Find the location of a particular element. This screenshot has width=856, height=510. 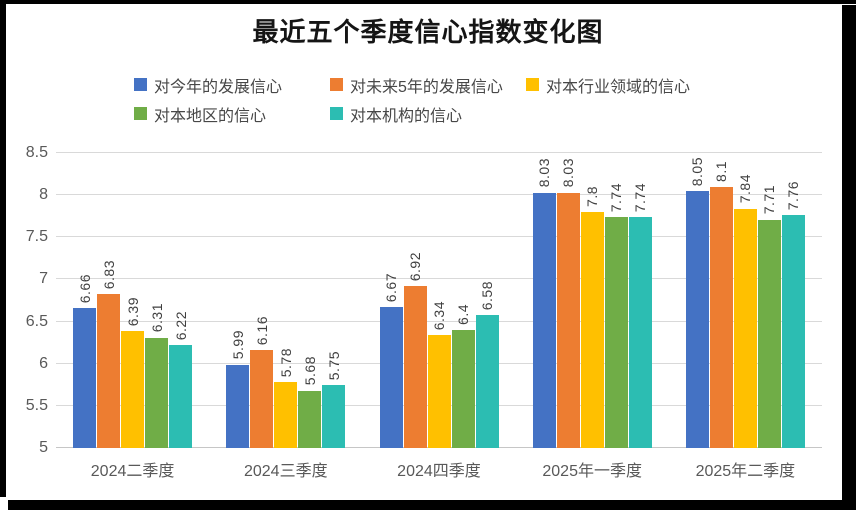

bar-value-label: 6.22 is located at coordinates (180, 325).